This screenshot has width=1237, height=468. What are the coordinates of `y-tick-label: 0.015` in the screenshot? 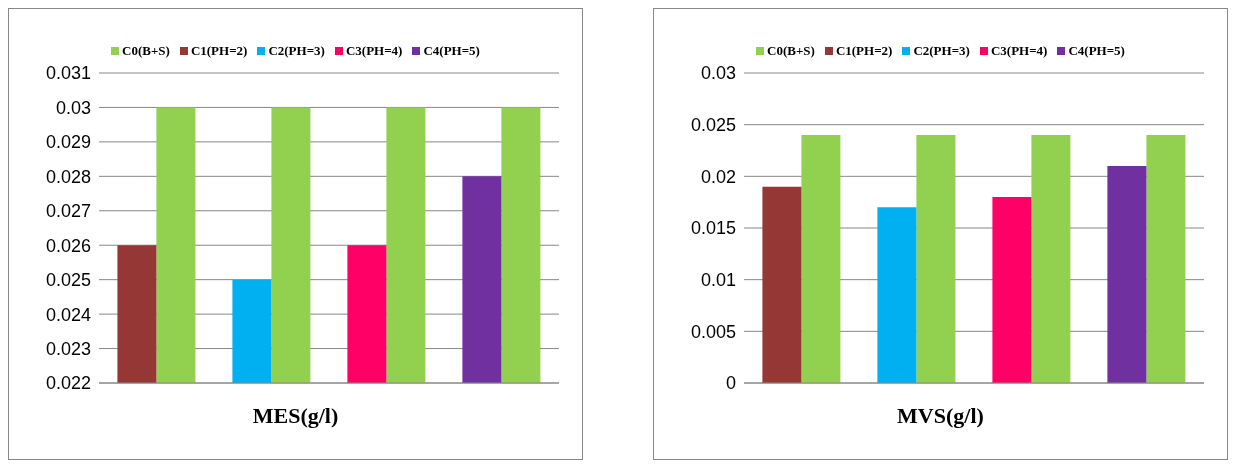 It's located at (713, 228).